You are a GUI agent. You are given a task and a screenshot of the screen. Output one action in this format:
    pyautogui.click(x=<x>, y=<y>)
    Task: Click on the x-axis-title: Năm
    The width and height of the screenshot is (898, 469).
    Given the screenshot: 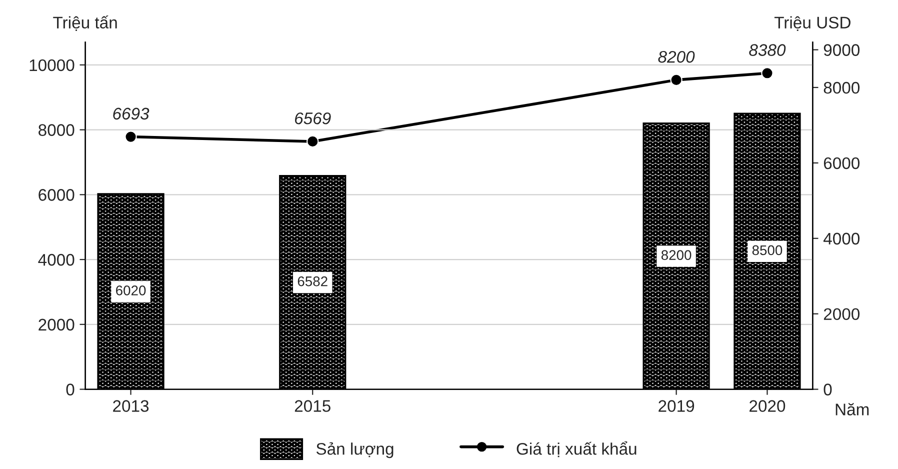 What is the action you would take?
    pyautogui.click(x=852, y=409)
    